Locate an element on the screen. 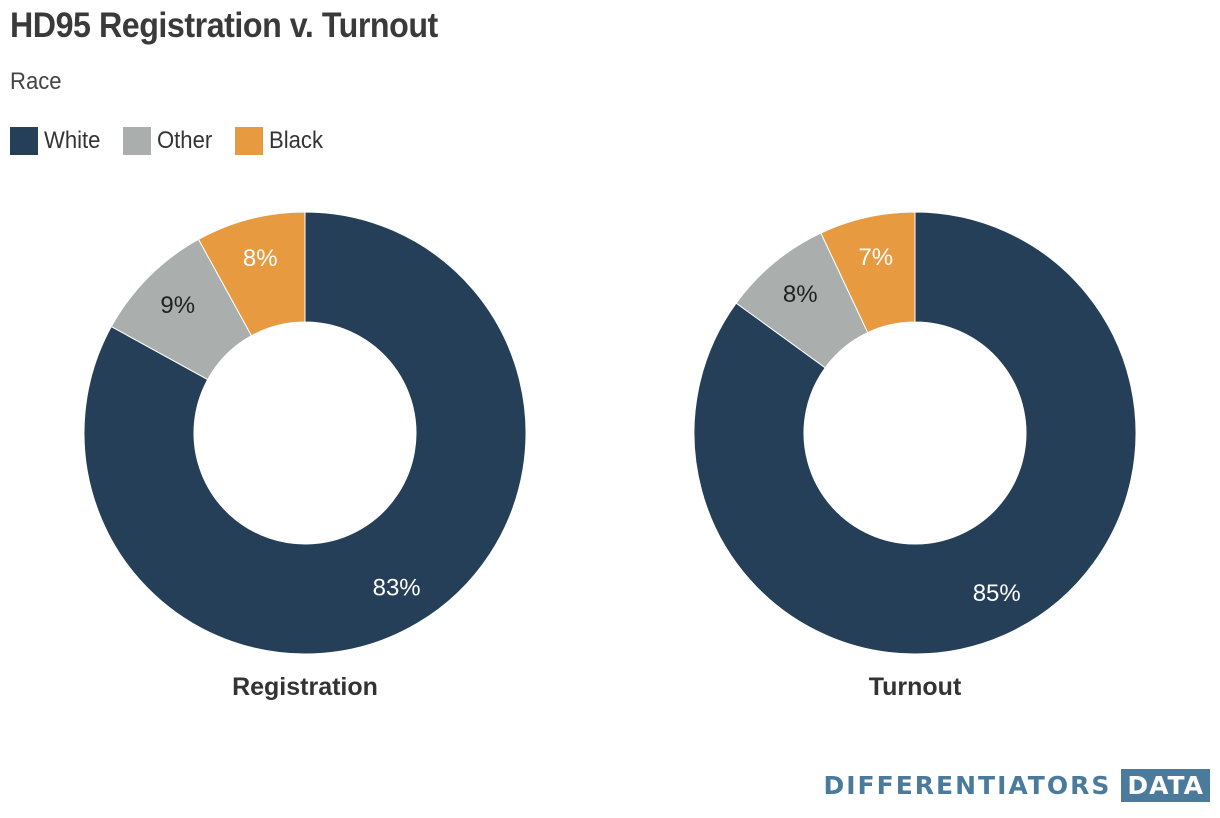 This screenshot has height=818, width=1220. brand-tag: DATA is located at coordinates (1165, 785).